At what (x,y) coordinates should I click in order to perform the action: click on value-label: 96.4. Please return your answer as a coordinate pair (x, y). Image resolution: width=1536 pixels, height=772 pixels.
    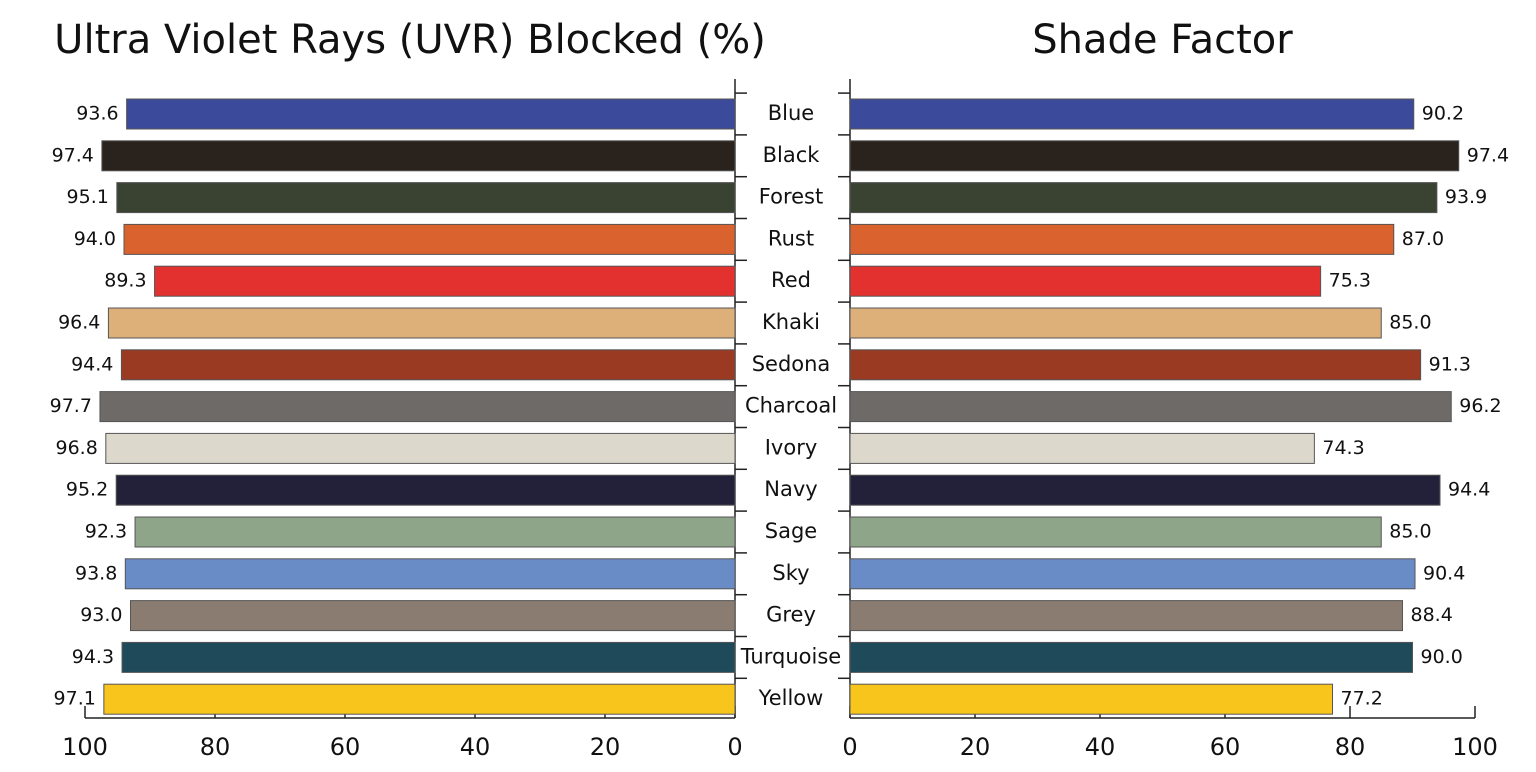
    Looking at the image, I should click on (79, 323).